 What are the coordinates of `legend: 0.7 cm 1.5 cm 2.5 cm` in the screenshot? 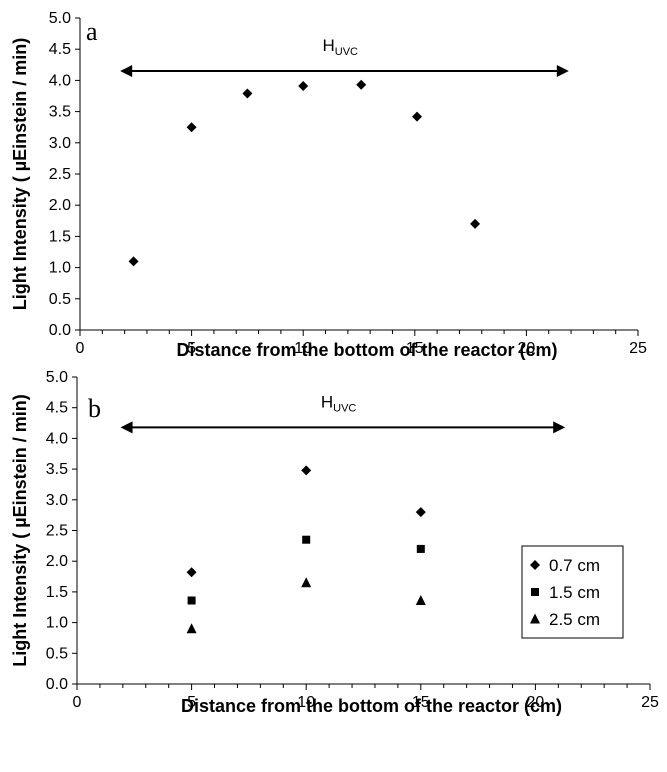 It's located at (572, 592).